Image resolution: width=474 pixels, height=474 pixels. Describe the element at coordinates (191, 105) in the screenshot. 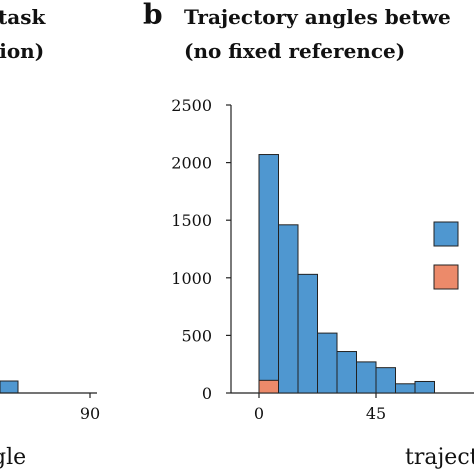

I see `y-tick-label: 2500` at that location.